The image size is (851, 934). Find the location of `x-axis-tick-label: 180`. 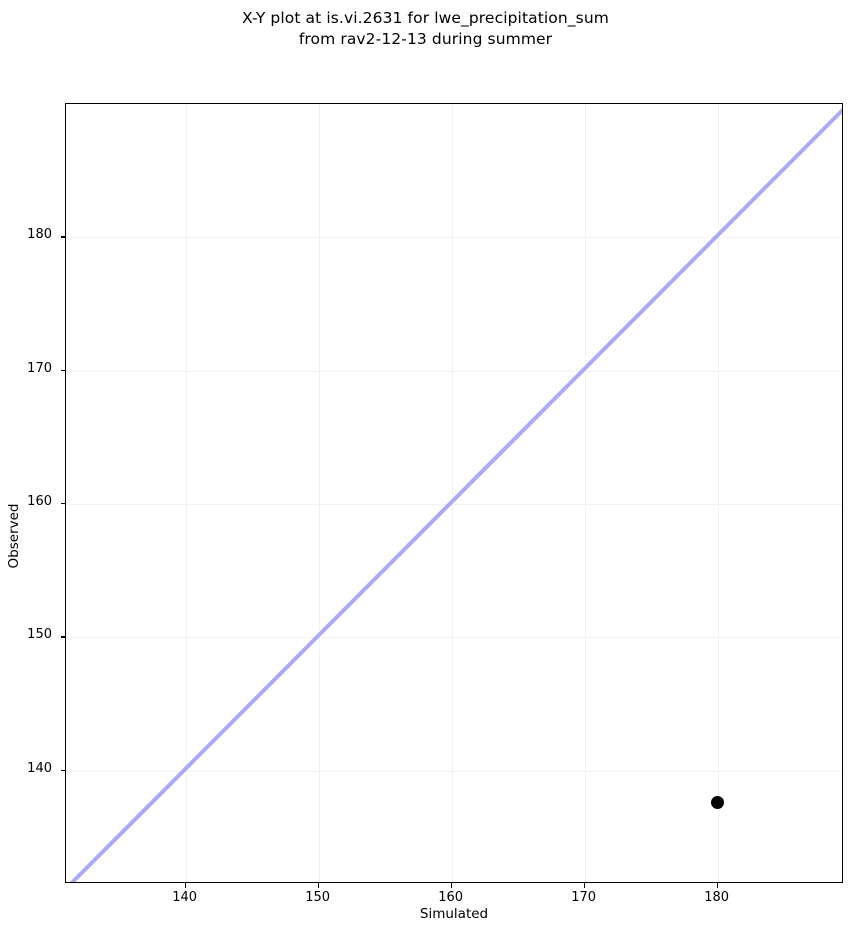

x-axis-tick-label: 180 is located at coordinates (717, 897).